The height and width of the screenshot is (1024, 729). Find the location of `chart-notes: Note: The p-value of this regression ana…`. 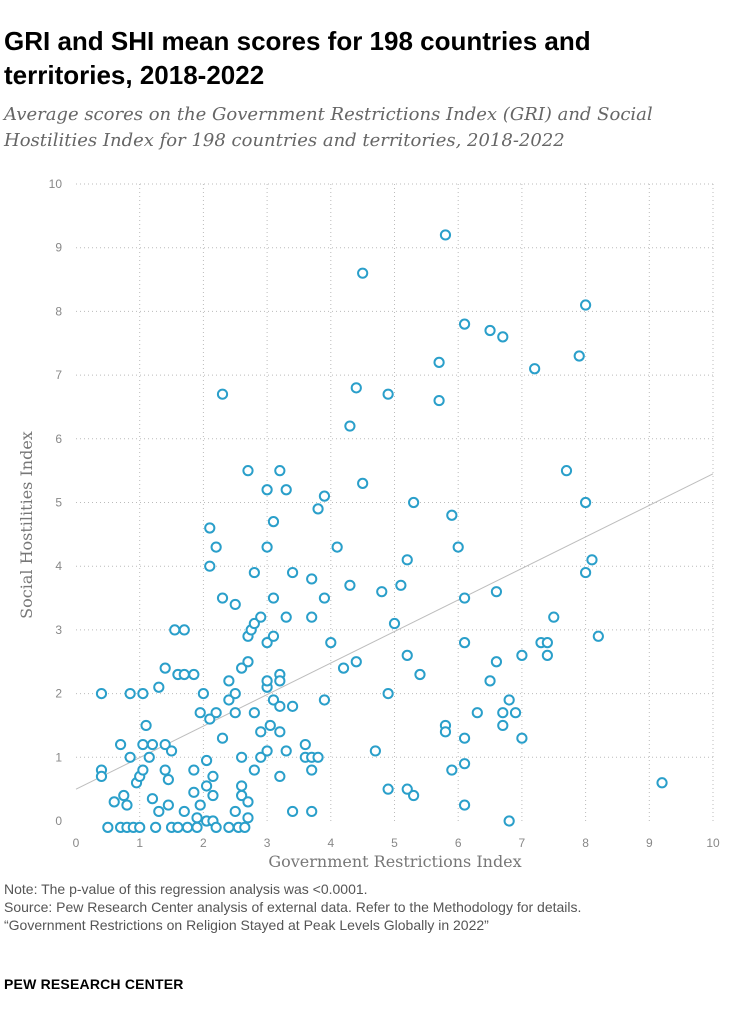

chart-notes: Note: The p-value of this regression ana… is located at coordinates (354, 907).